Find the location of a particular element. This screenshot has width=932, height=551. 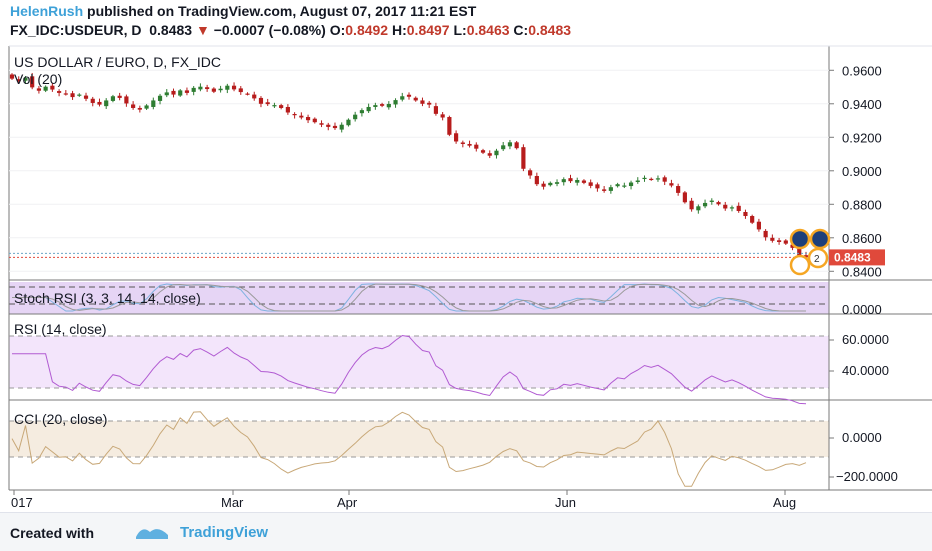

cci-band is located at coordinates (419, 439).